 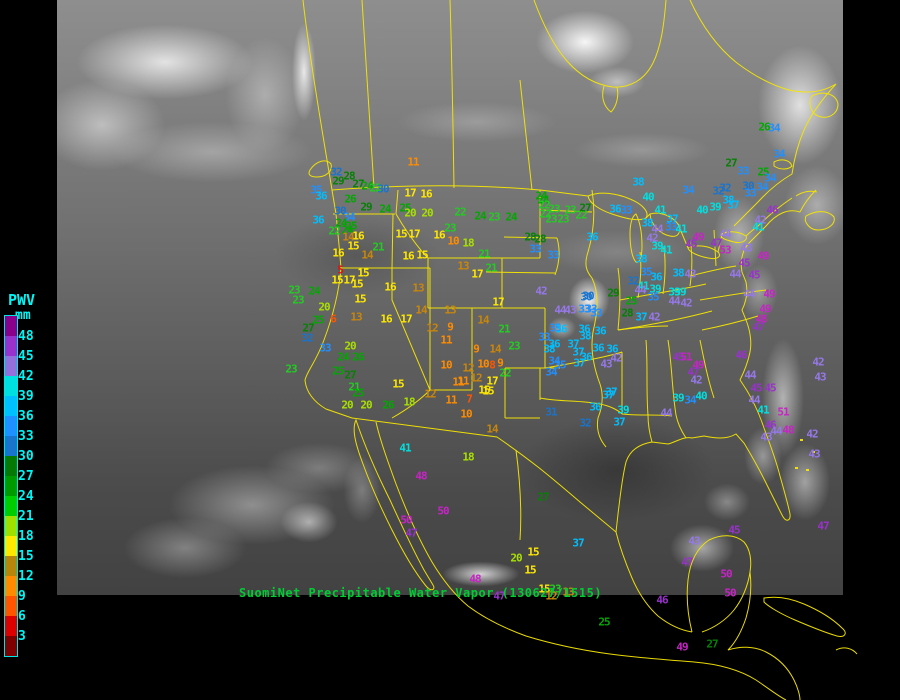 What do you see at coordinates (26, 516) in the screenshot?
I see `legend-tick-label: 21` at bounding box center [26, 516].